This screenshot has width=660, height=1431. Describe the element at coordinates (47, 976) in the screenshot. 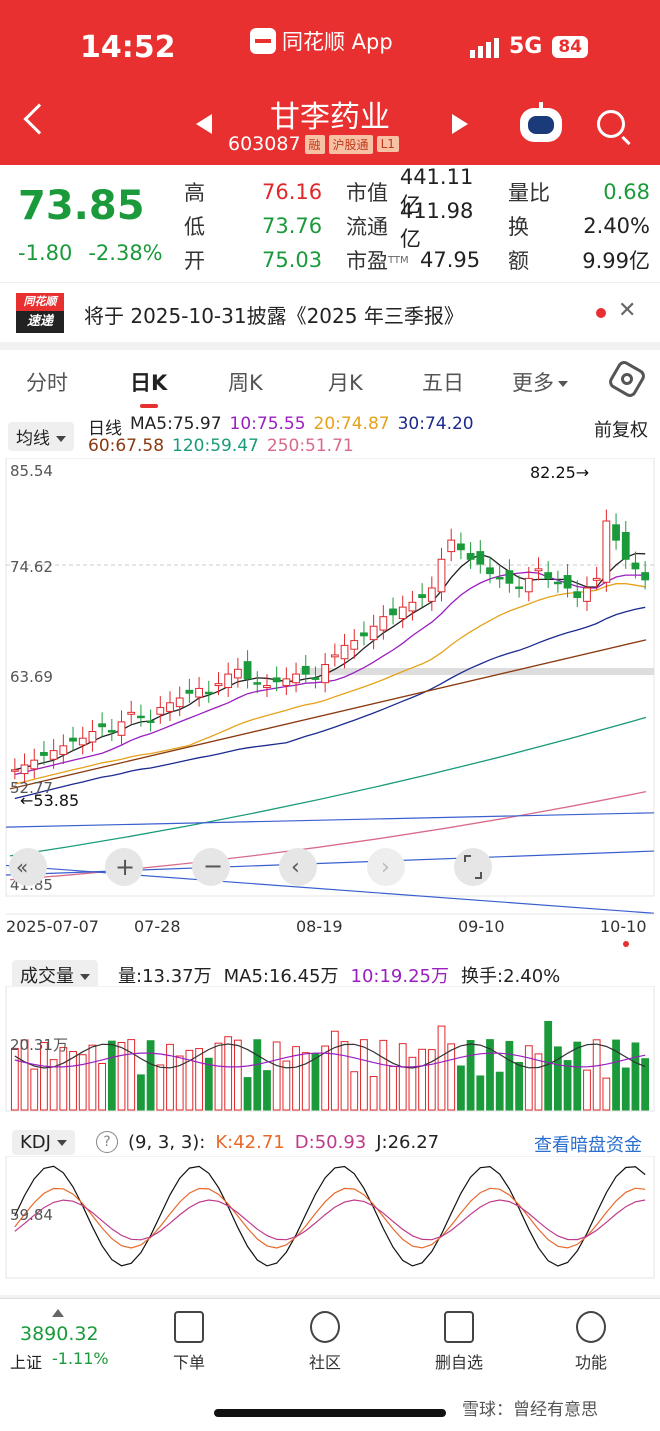

I see `volume-select-label: 成交量` at that location.